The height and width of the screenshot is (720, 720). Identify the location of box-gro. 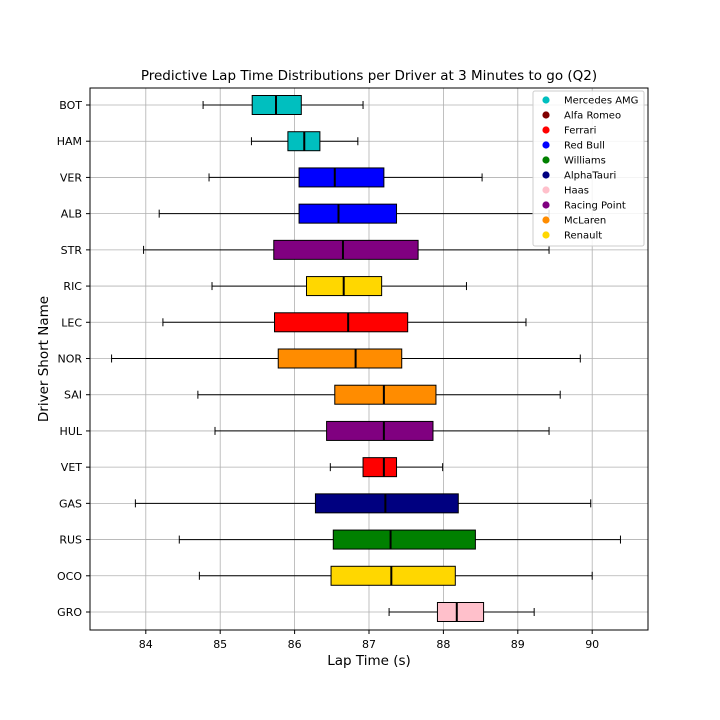
(461, 612).